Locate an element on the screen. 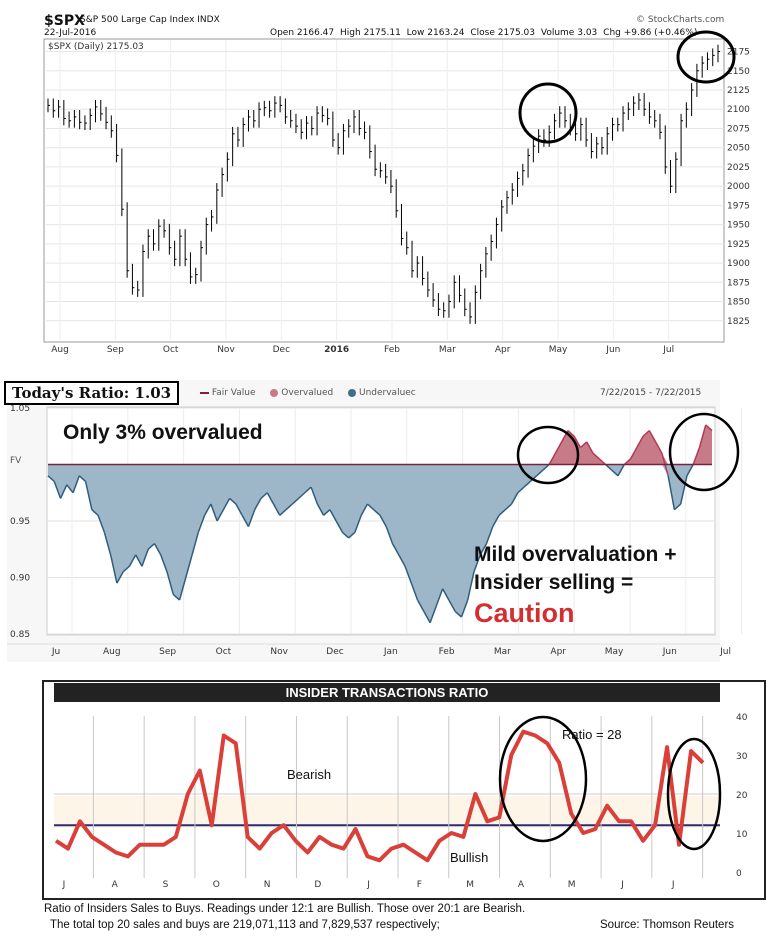 This screenshot has width=783, height=946. volume-value: 3.03 is located at coordinates (587, 33).